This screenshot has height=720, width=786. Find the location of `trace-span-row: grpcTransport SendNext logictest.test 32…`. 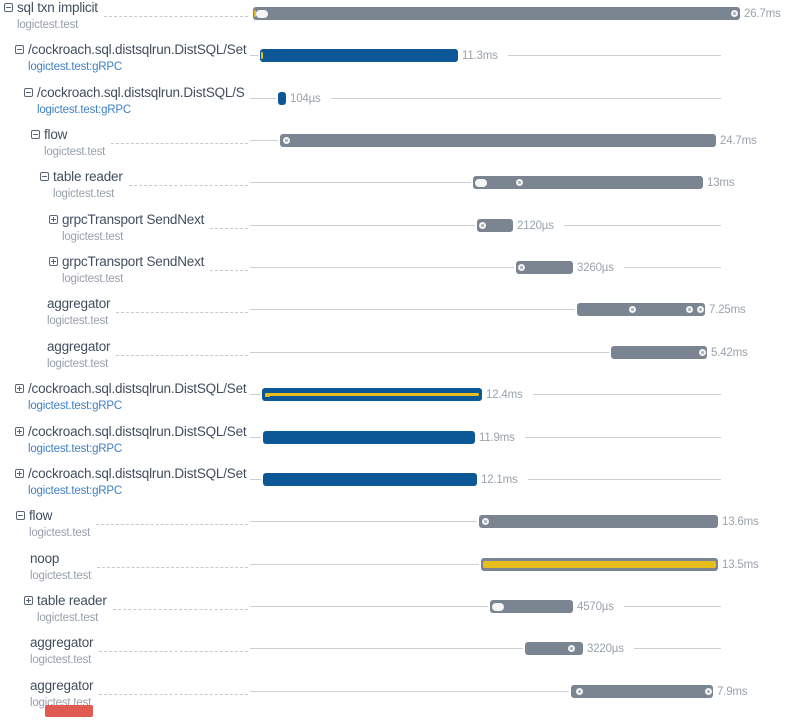

trace-span-row: grpcTransport SendNext logictest.test 32… is located at coordinates (393, 275).